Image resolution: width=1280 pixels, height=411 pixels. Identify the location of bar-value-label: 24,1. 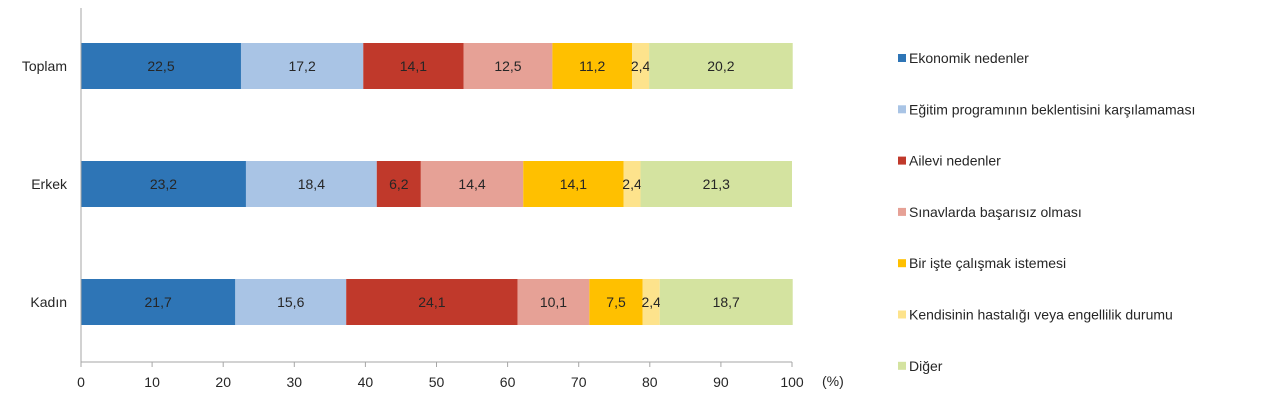
(431, 302).